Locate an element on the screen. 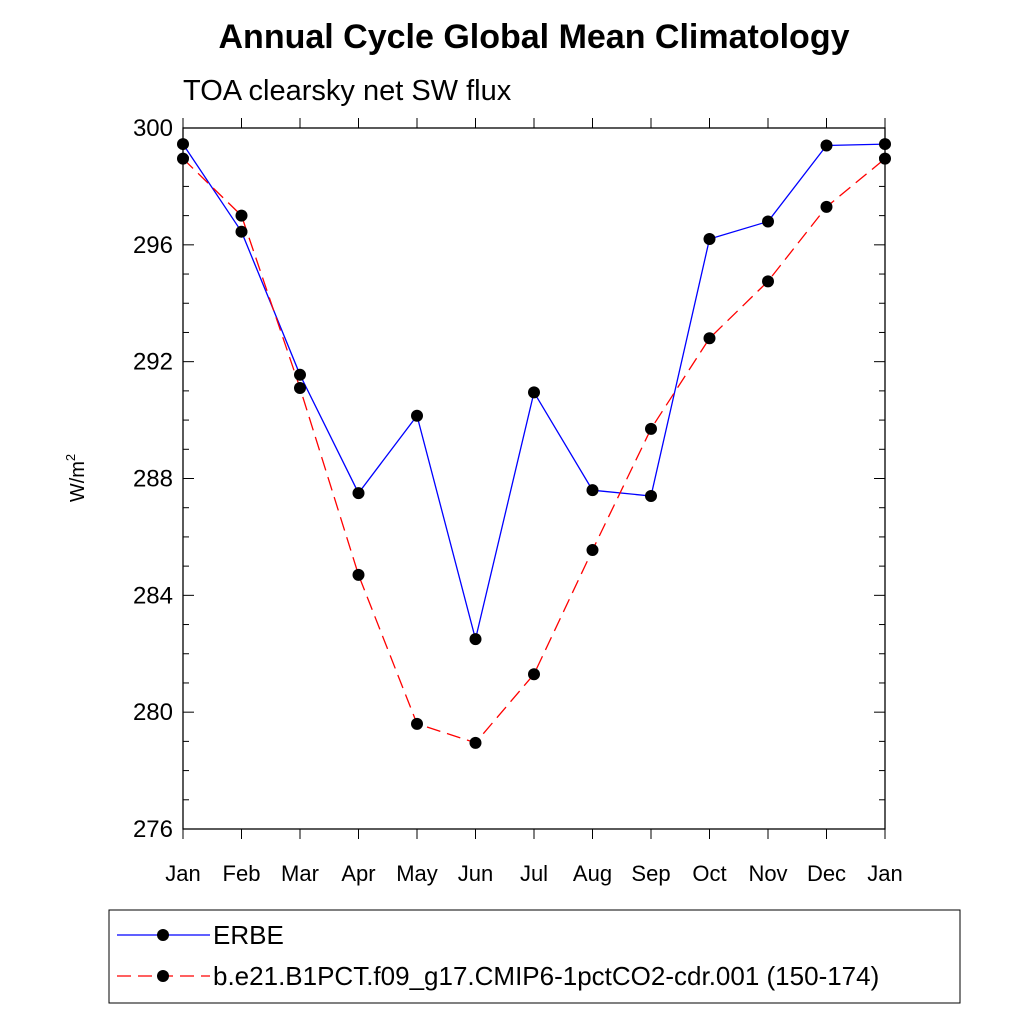 The height and width of the screenshot is (1024, 1024). legend-box is located at coordinates (534, 956).